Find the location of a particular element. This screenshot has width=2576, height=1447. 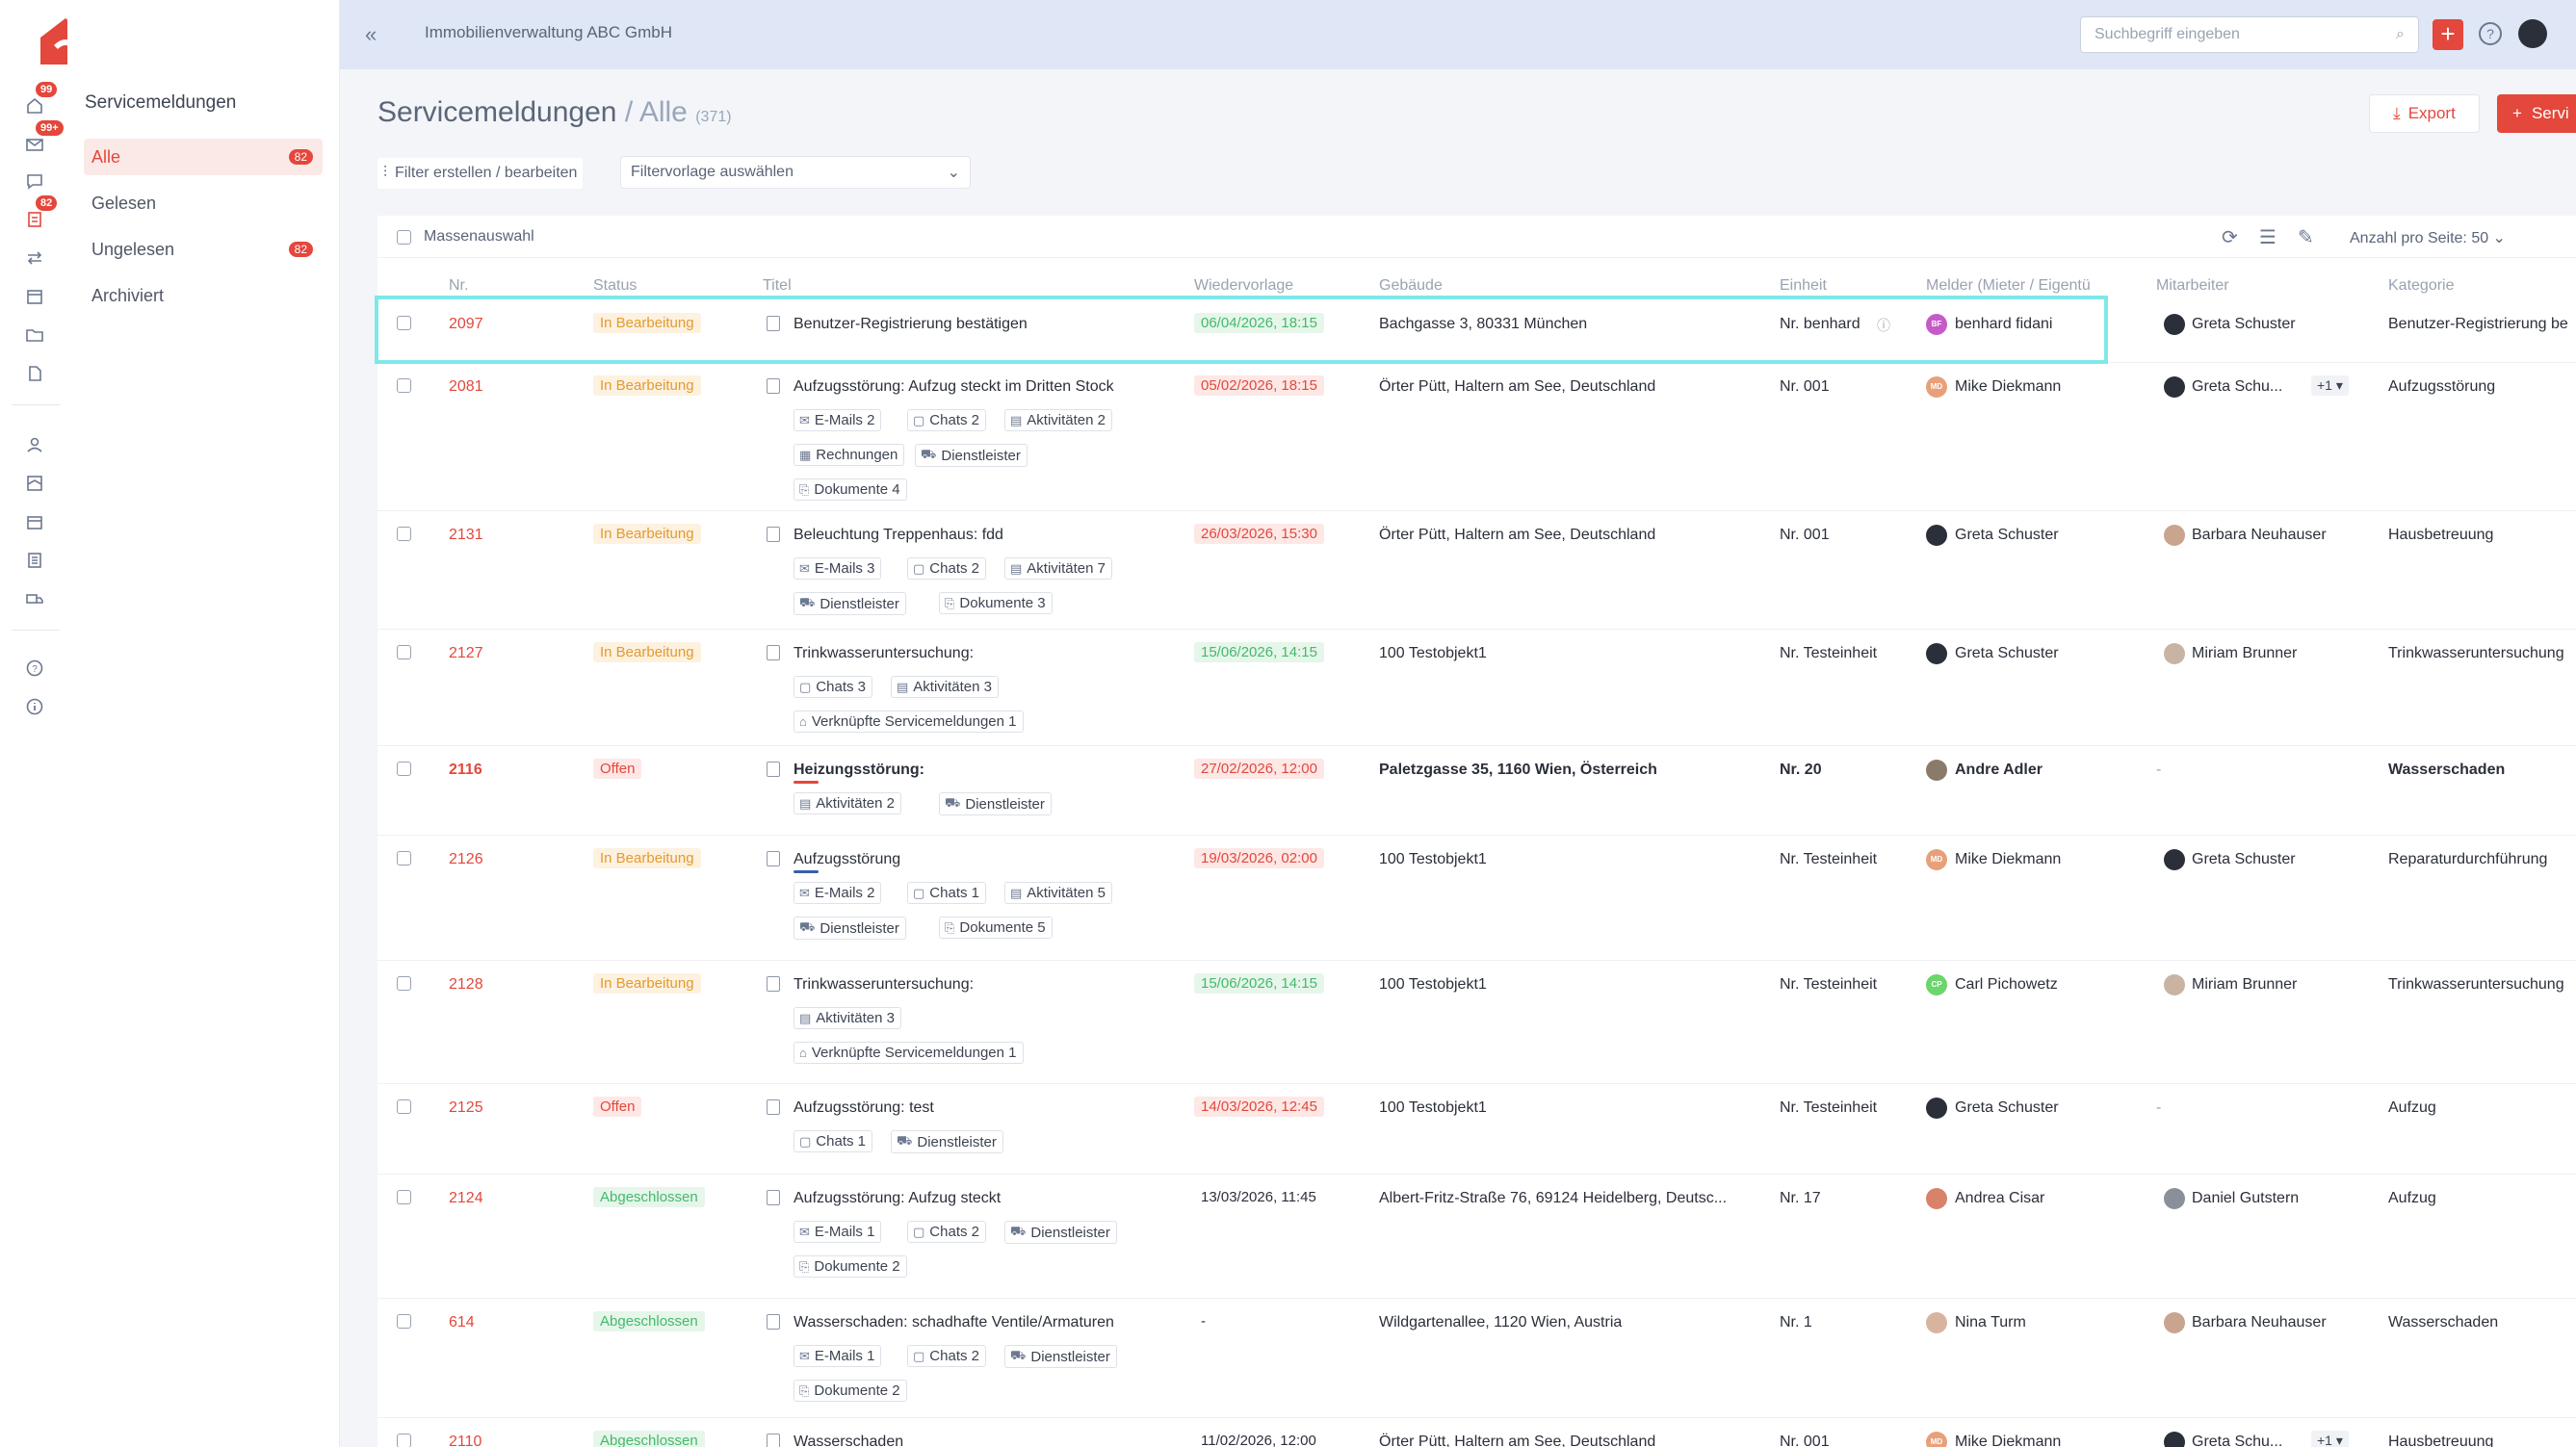

folder-icon is located at coordinates (34, 335).